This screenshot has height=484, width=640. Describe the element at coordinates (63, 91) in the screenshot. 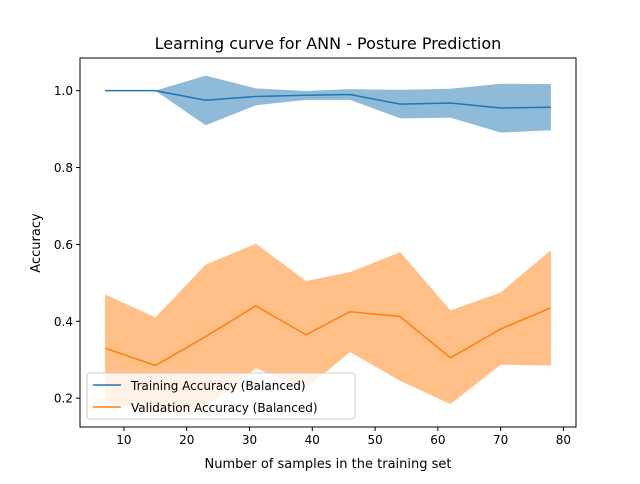

I see `y-tick-label: 1.0` at that location.